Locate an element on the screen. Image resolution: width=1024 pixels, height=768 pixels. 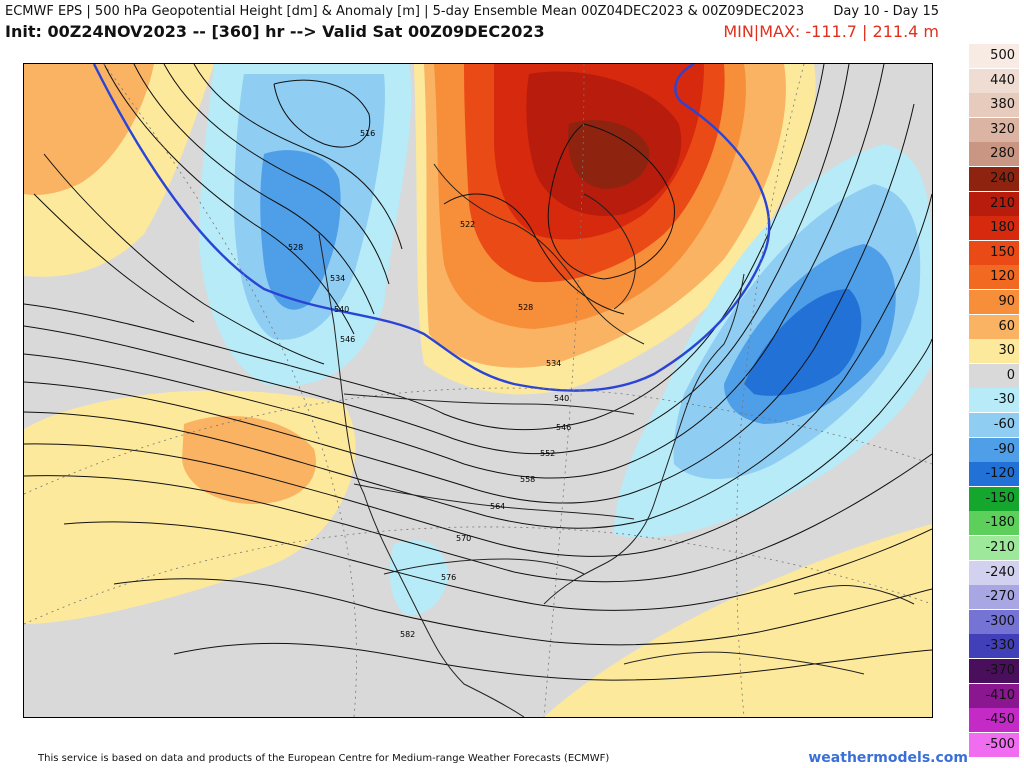
legend-label: -120 is located at coordinates (1000, 474).